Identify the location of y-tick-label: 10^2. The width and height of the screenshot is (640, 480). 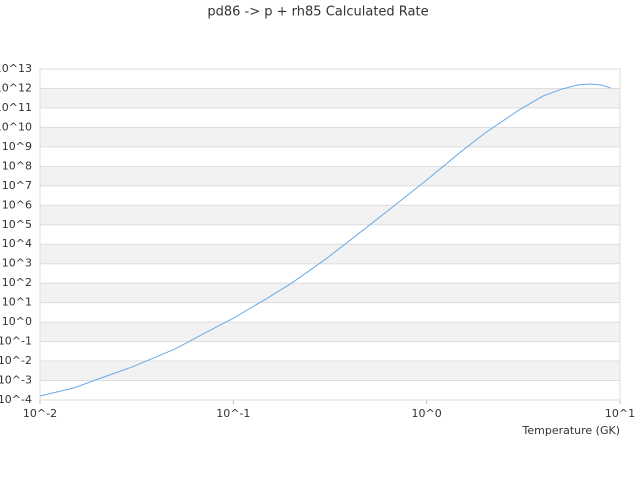
(17, 282).